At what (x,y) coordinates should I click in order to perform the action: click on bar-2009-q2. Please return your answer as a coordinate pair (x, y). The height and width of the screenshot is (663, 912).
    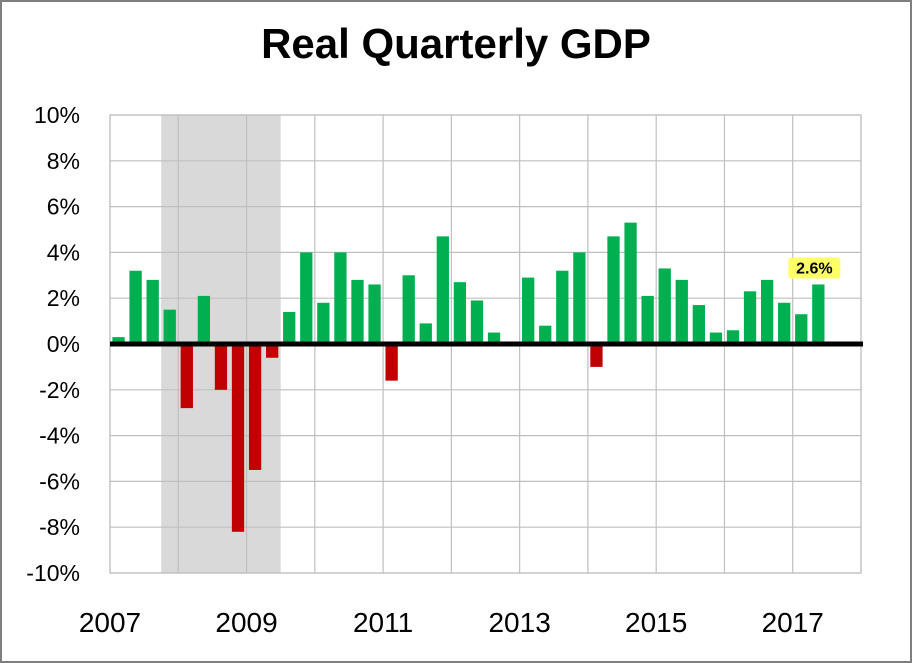
    Looking at the image, I should click on (272, 351).